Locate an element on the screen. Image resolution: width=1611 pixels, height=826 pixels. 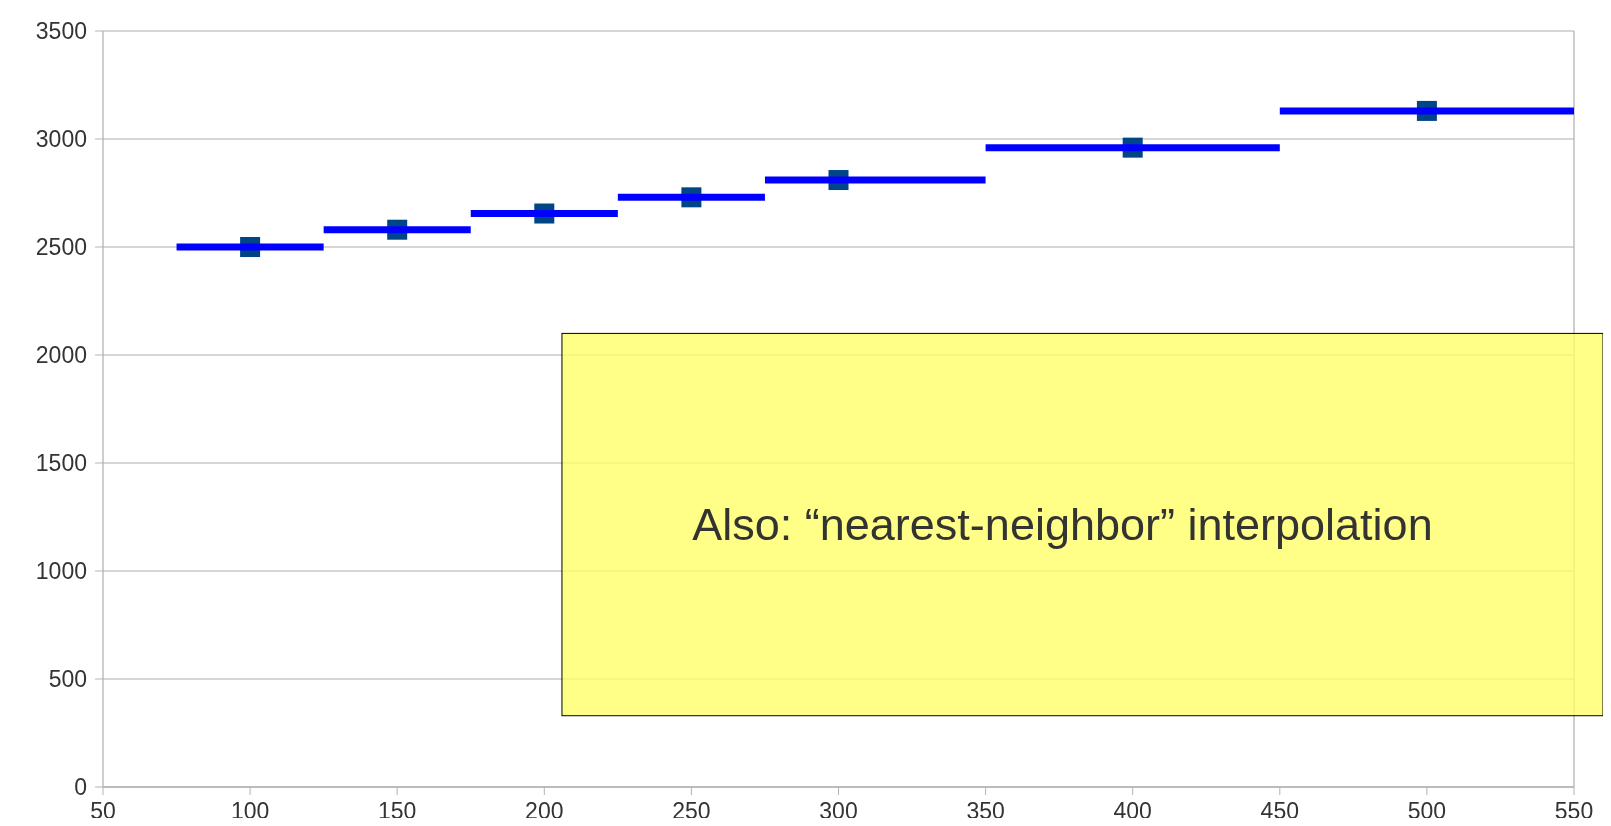
y-tick-label: 0 is located at coordinates (80, 787).